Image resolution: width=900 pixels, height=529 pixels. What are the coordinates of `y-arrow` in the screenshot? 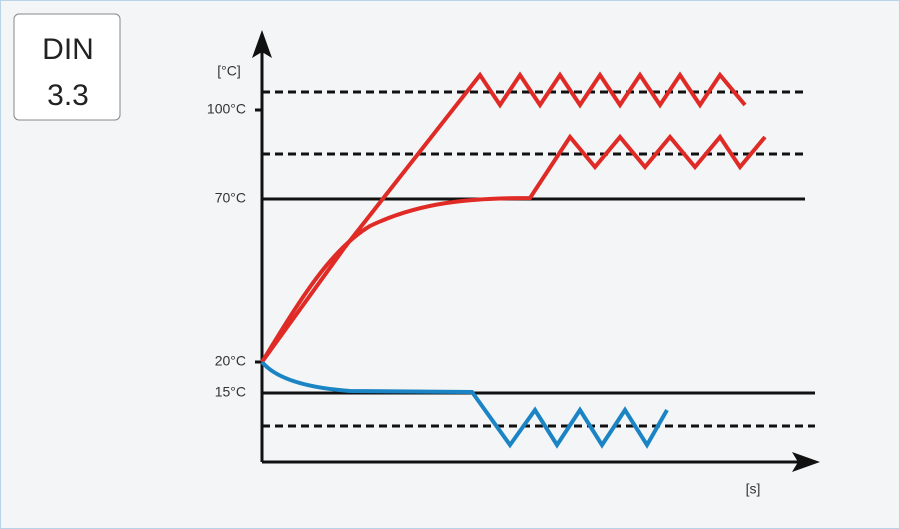 It's located at (262, 44).